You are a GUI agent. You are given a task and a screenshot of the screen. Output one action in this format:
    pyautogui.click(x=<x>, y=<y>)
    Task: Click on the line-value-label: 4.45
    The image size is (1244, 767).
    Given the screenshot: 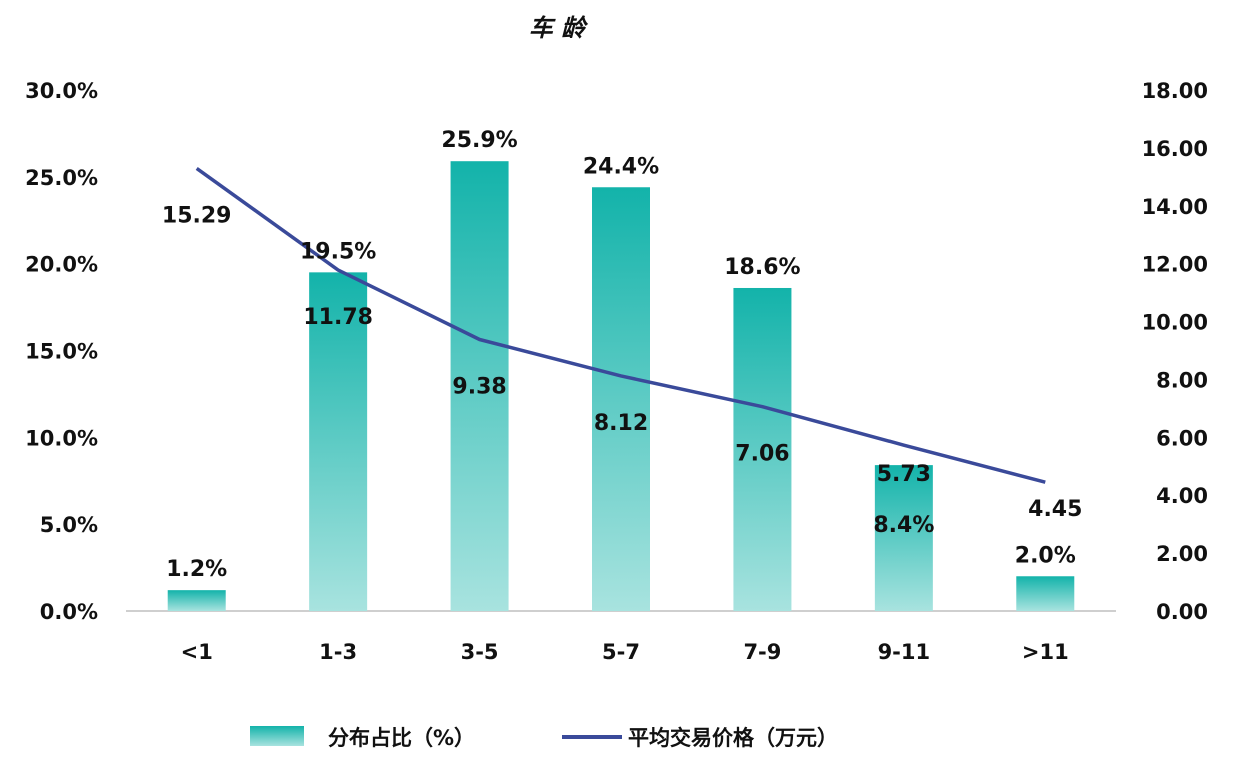 What is the action you would take?
    pyautogui.click(x=1055, y=509)
    